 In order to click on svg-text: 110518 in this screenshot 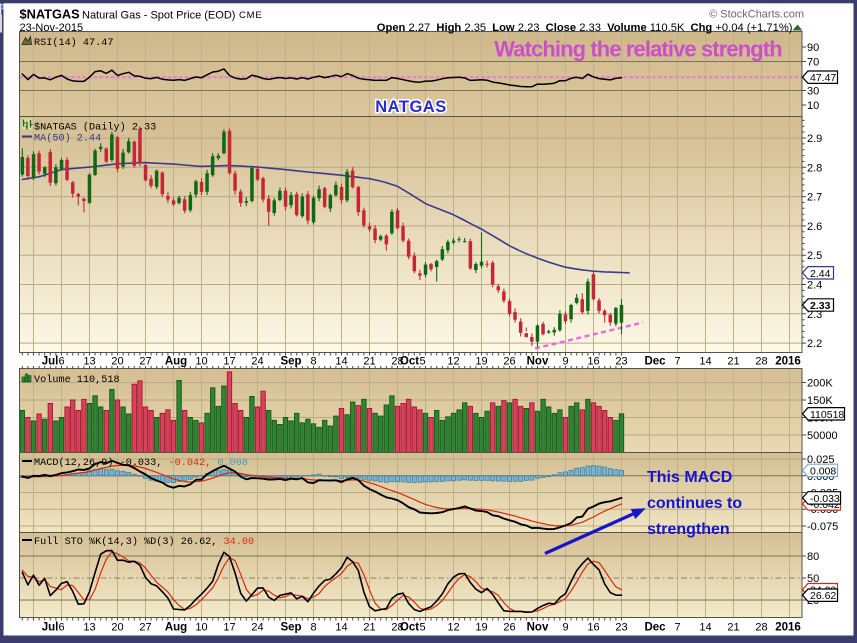, I will do `click(827, 415)`.